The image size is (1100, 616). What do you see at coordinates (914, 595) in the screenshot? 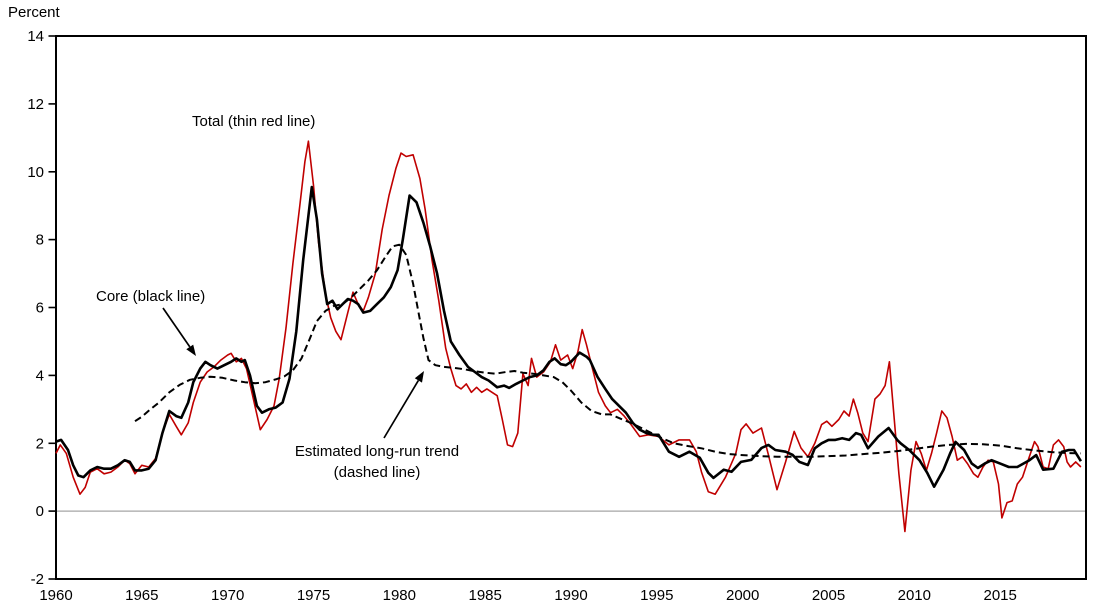
I see `x-tick-label: 2010` at bounding box center [914, 595].